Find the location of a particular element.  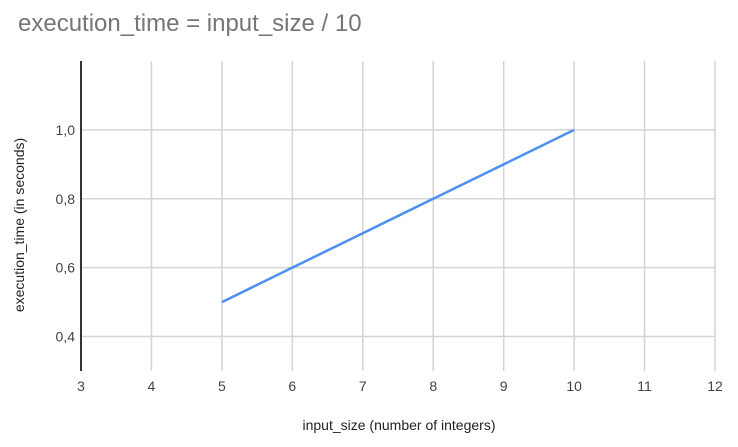

y-tick-label: 0,8 is located at coordinates (66, 199).